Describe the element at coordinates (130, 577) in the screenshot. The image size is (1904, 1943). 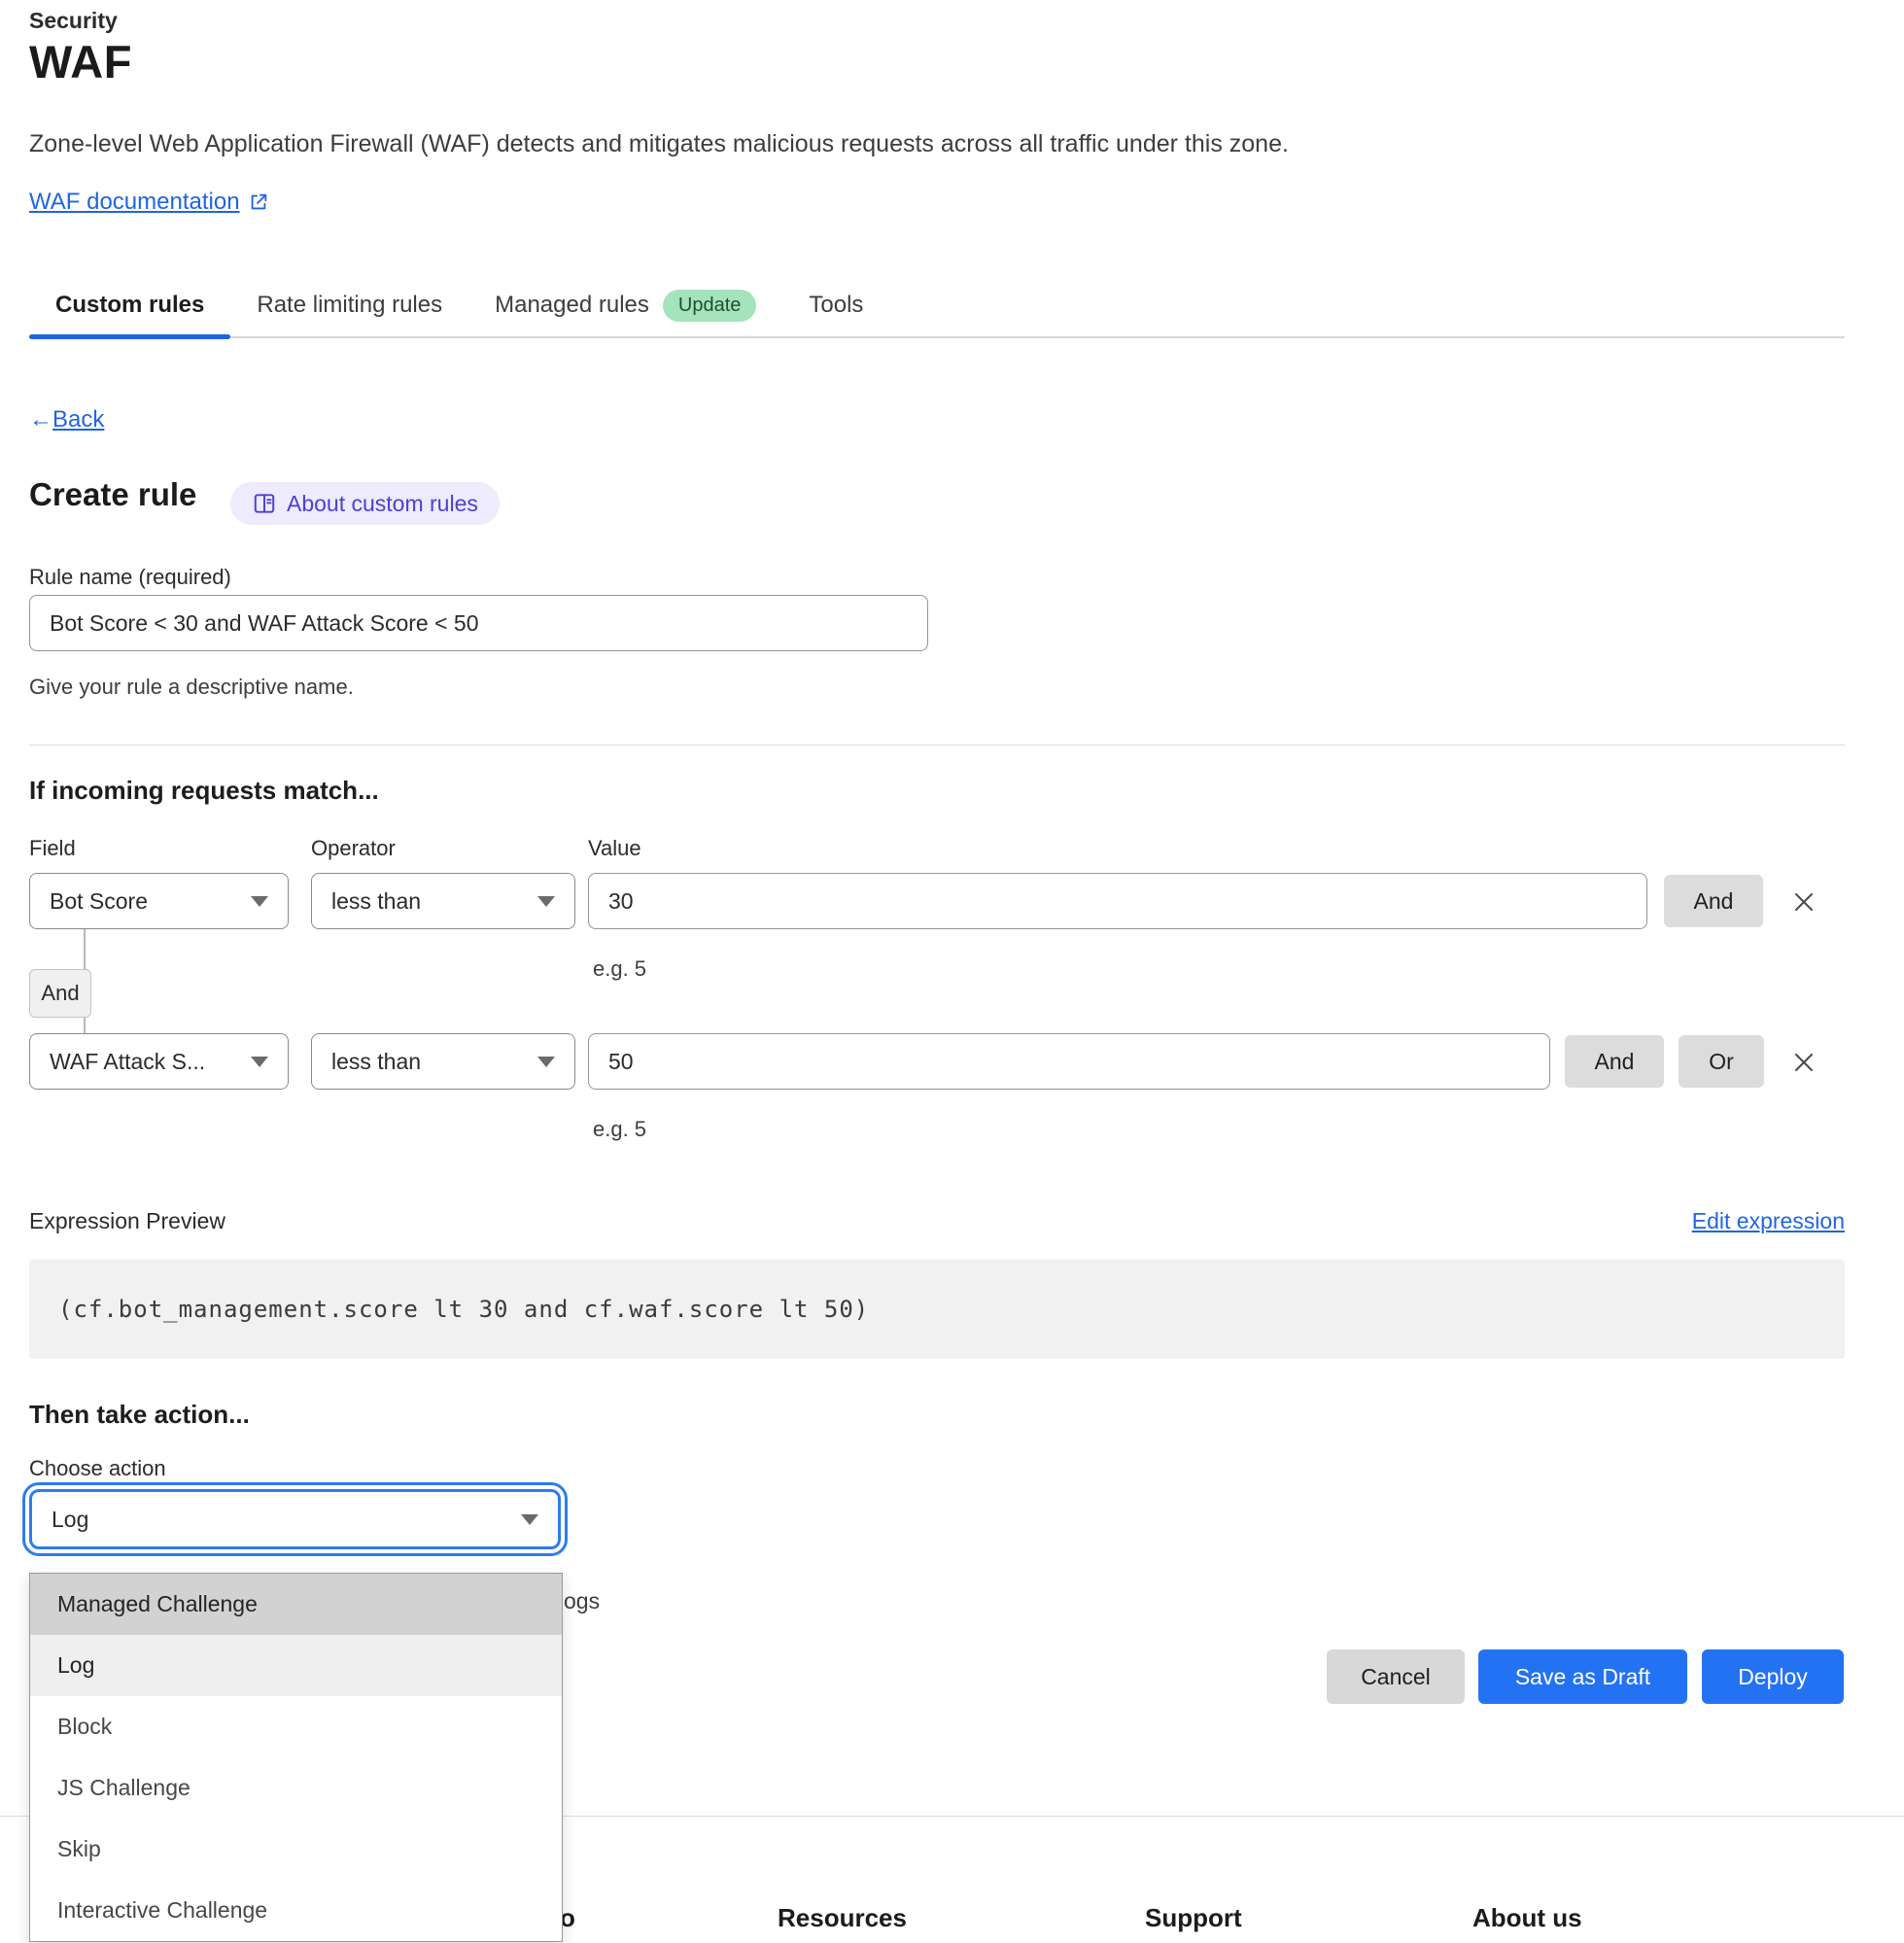
I see `rule-name-label: Rule name (required)` at that location.